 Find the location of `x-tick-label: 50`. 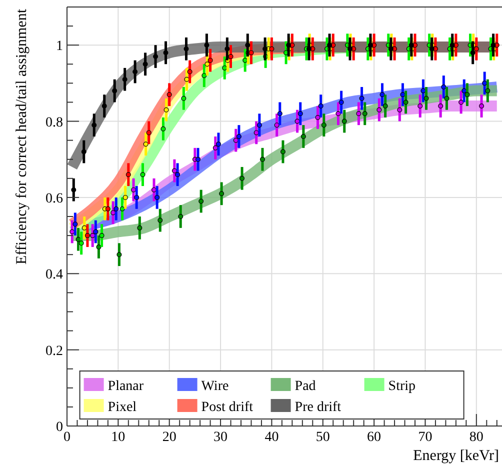

x-tick-label: 50 is located at coordinates (323, 437).